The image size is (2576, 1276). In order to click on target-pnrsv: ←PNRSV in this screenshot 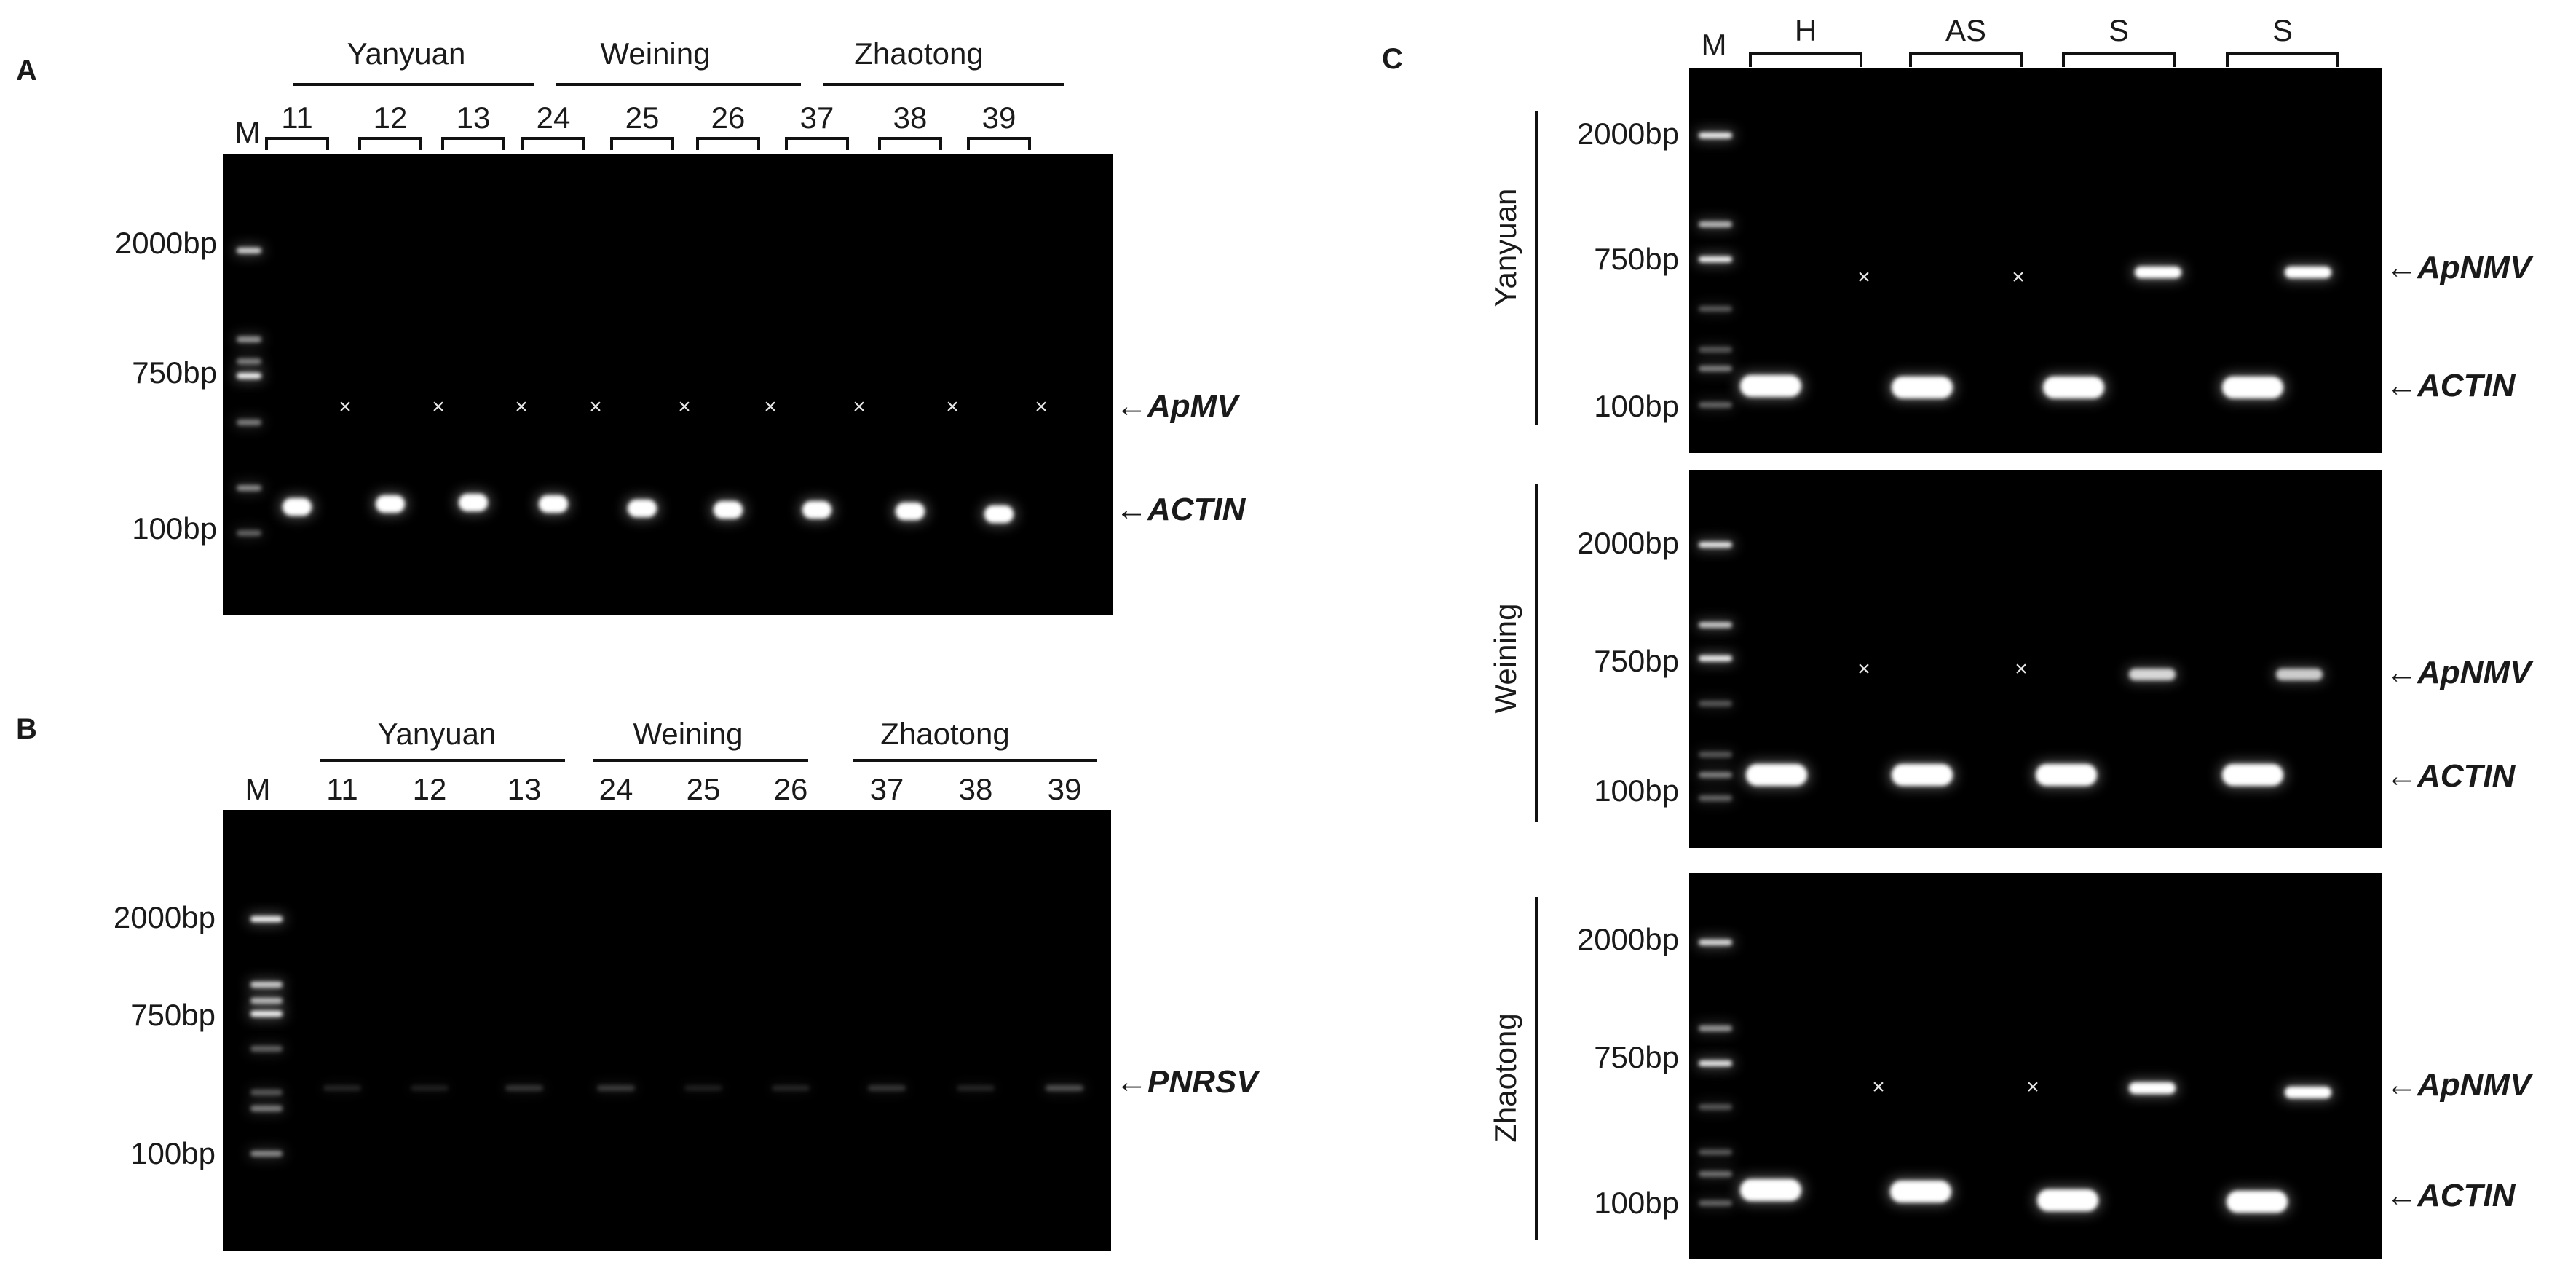, I will do `click(1187, 1082)`.